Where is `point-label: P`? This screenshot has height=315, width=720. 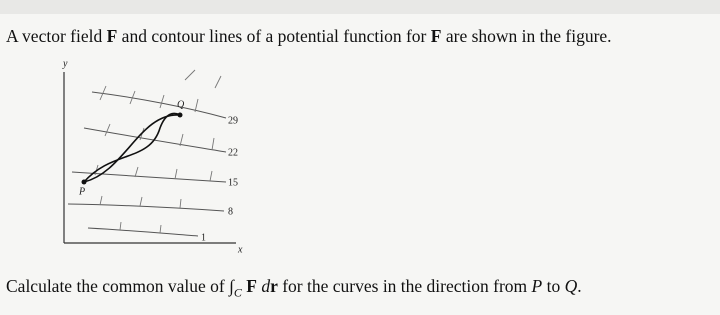 point-label: P is located at coordinates (81, 191).